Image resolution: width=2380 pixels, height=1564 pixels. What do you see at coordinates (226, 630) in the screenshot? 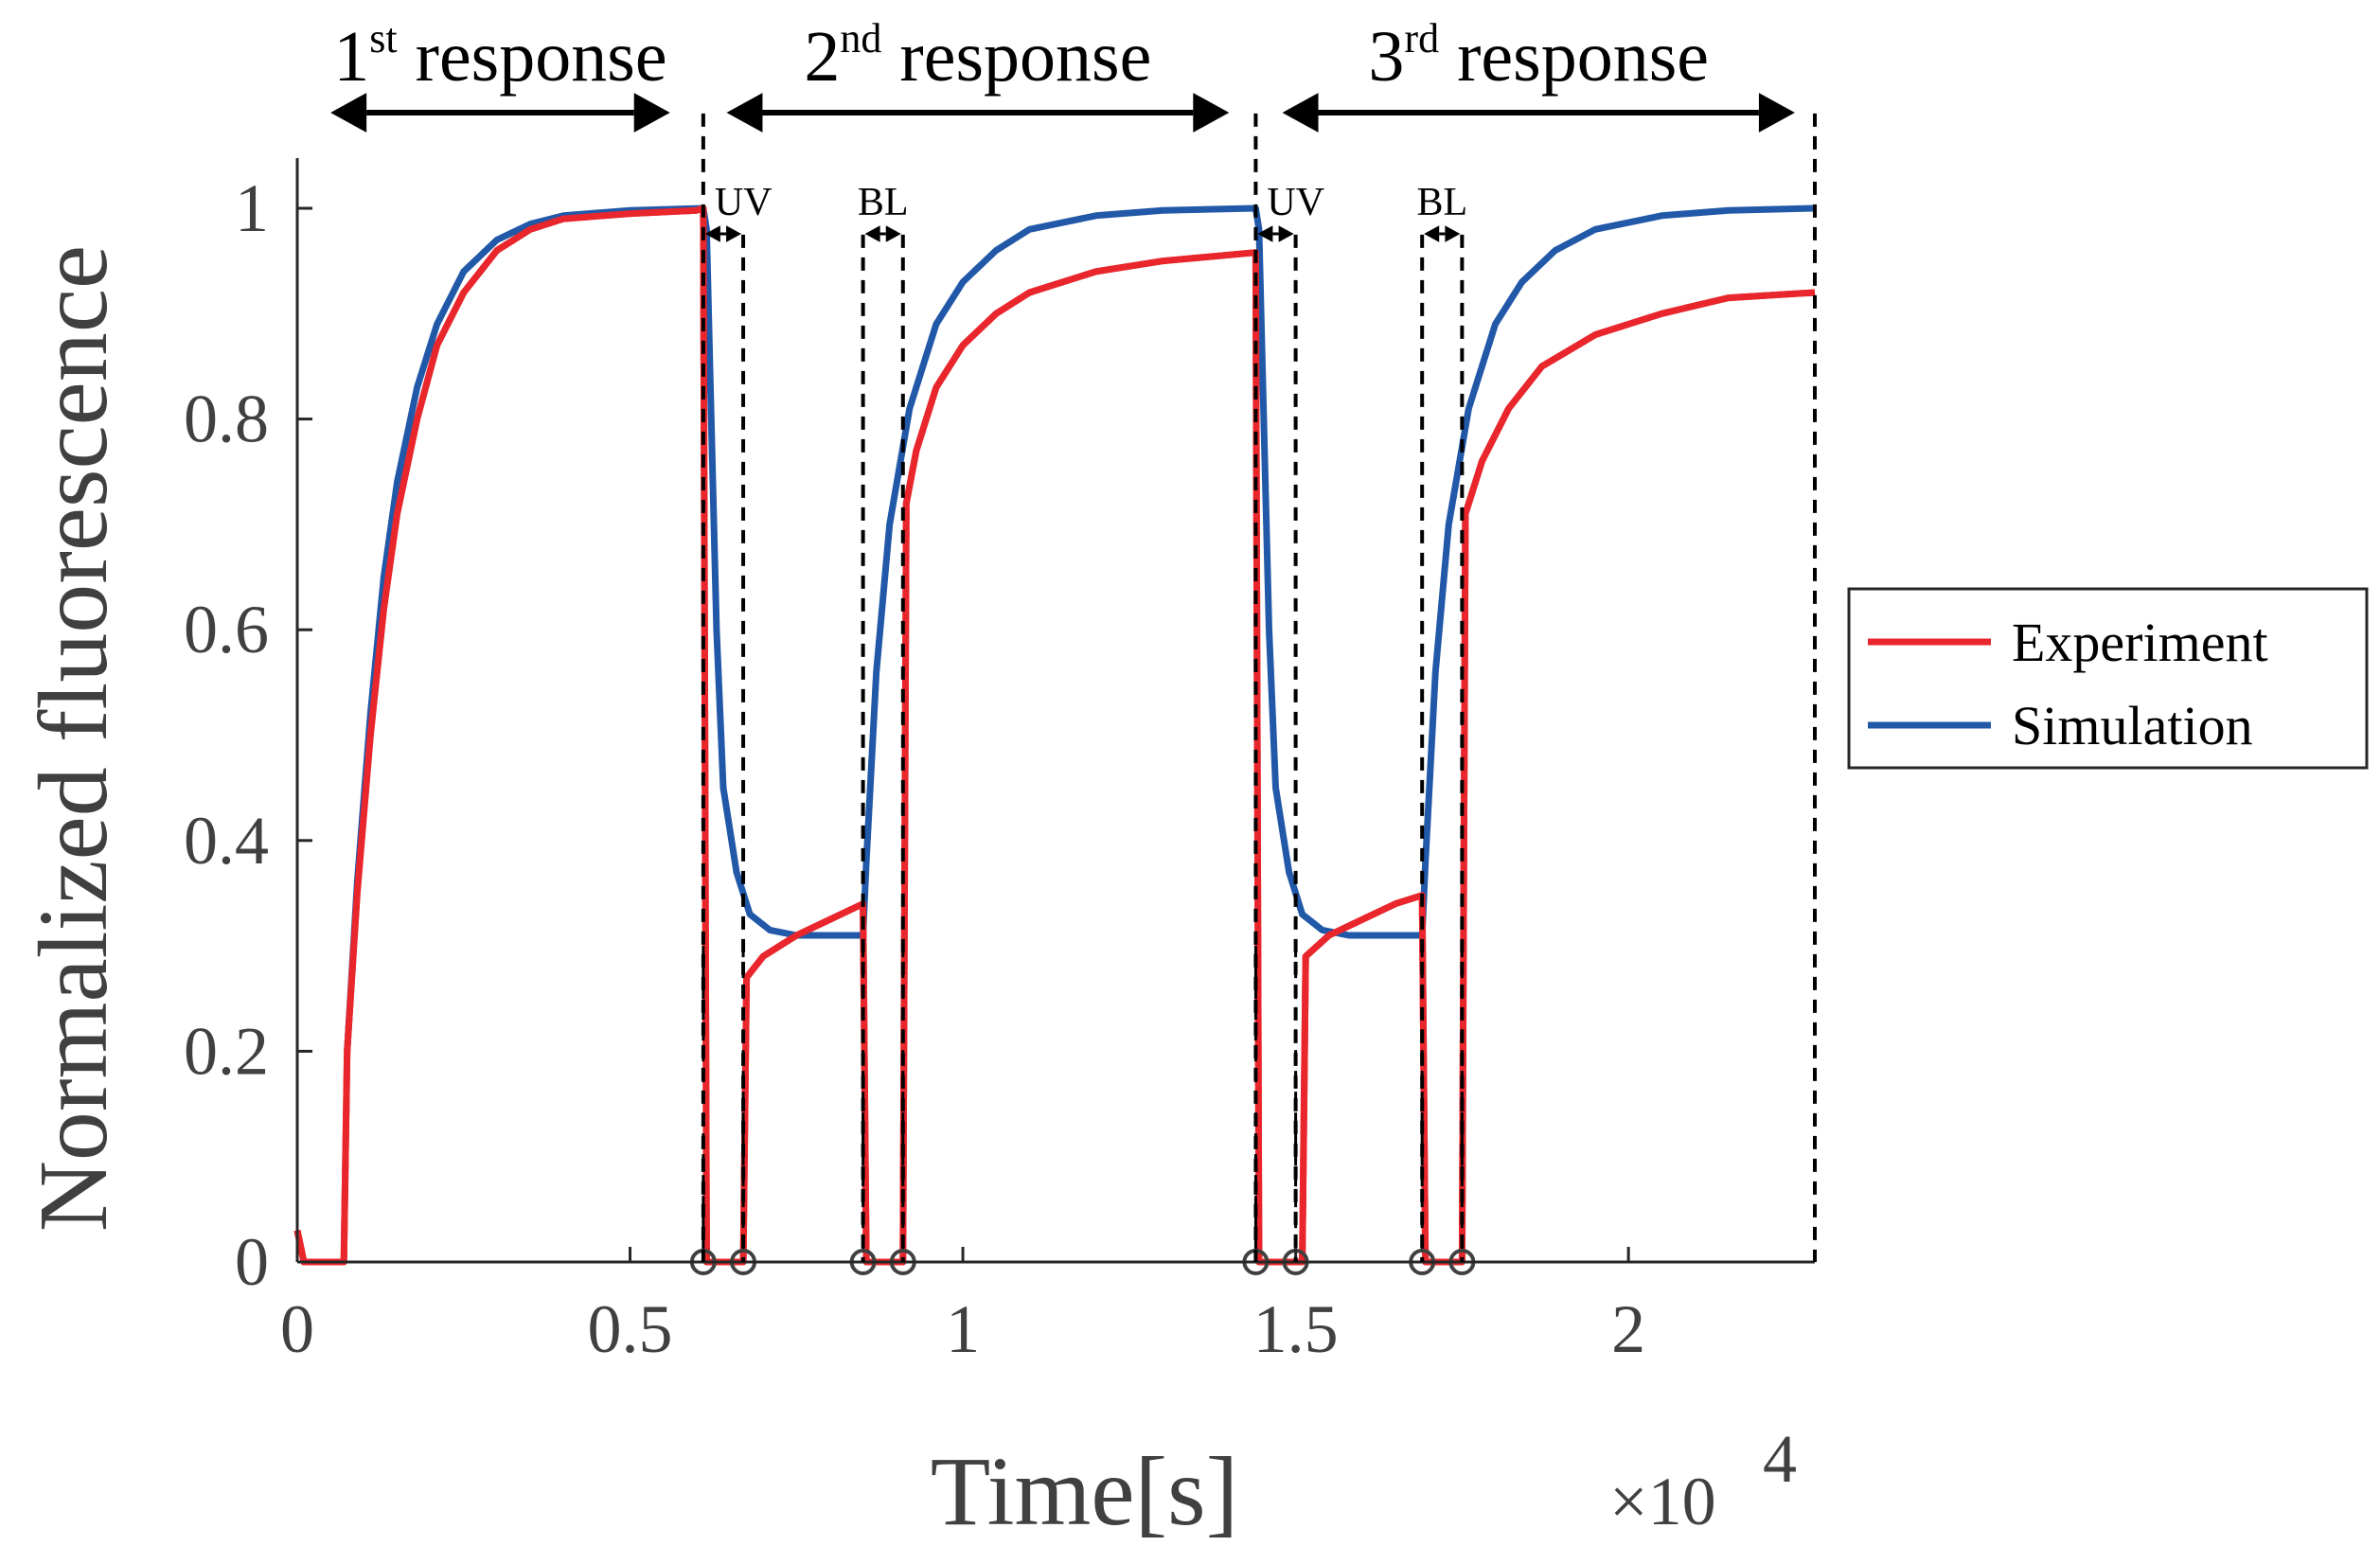
I see `y-tick-label: 0.6` at bounding box center [226, 630].